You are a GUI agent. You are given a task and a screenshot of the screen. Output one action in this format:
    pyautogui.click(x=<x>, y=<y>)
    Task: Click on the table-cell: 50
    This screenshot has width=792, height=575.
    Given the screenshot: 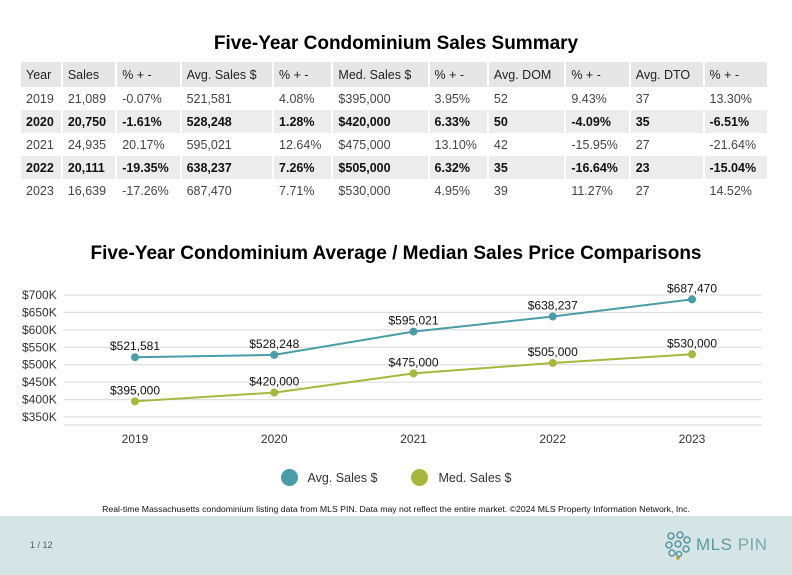 What is the action you would take?
    pyautogui.click(x=527, y=121)
    